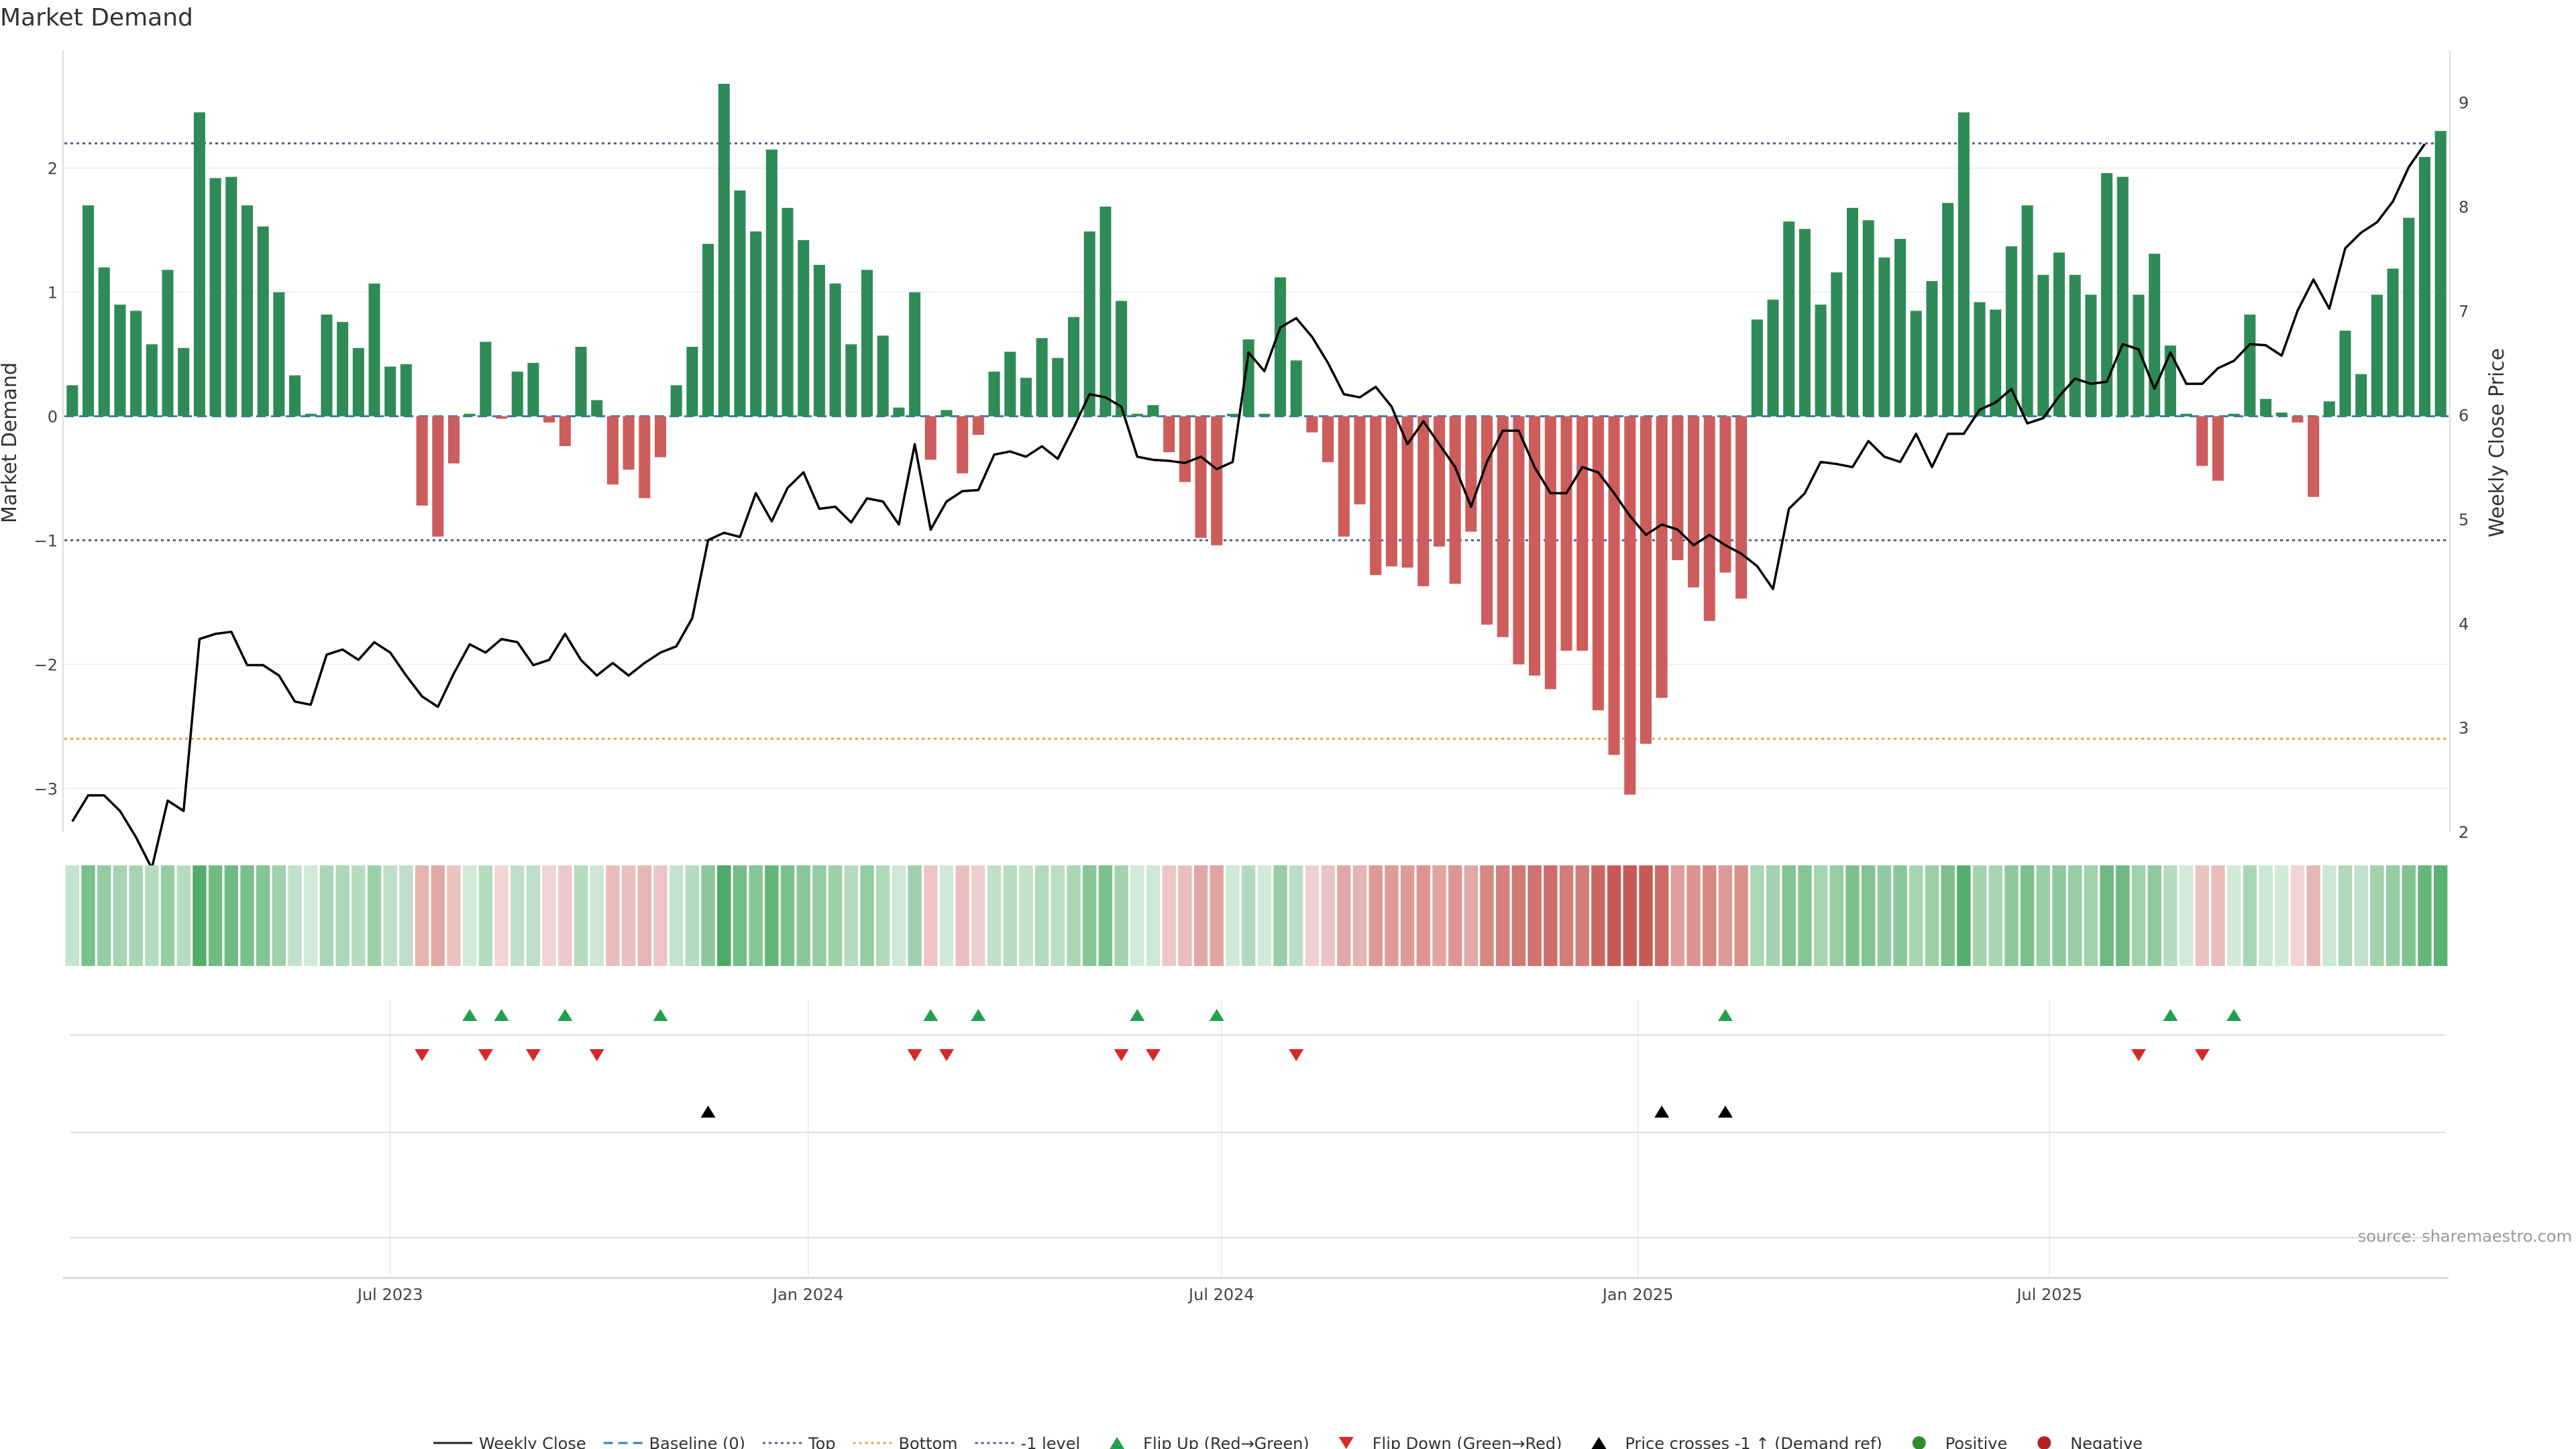 This screenshot has width=2576, height=1449. Describe the element at coordinates (53, 417) in the screenshot. I see `y-tick-label: 0` at that location.